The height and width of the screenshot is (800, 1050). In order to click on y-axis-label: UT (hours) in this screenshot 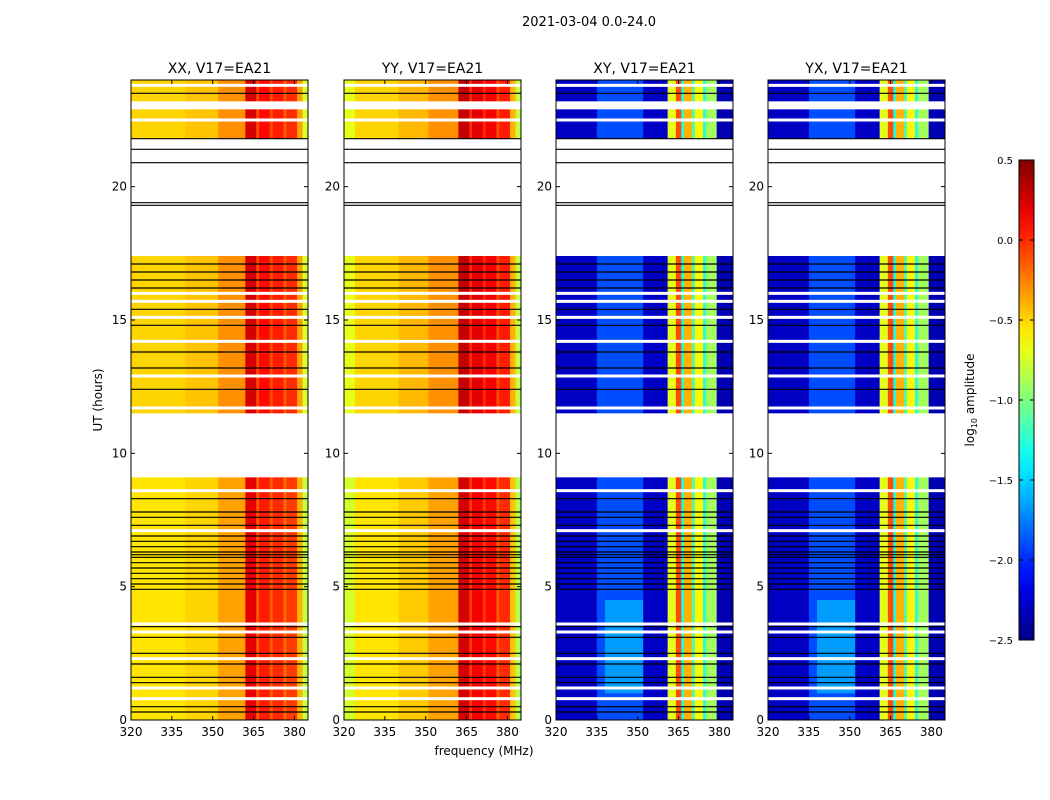, I will do `click(98, 399)`.